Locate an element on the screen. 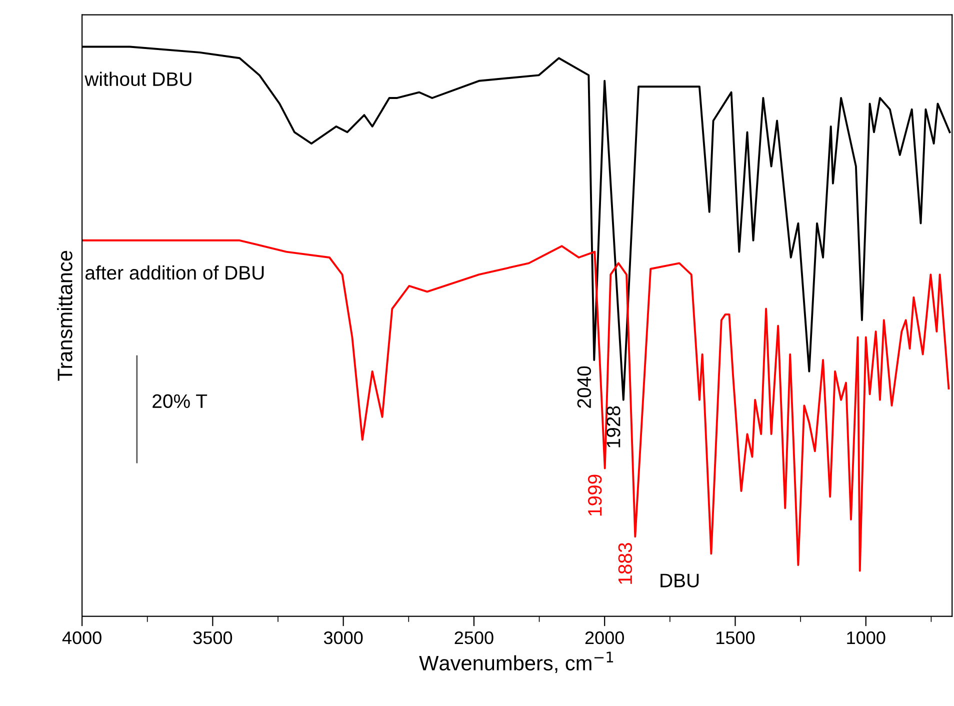 Image resolution: width=954 pixels, height=706 pixels. series-label: after addition of DBU is located at coordinates (174, 272).